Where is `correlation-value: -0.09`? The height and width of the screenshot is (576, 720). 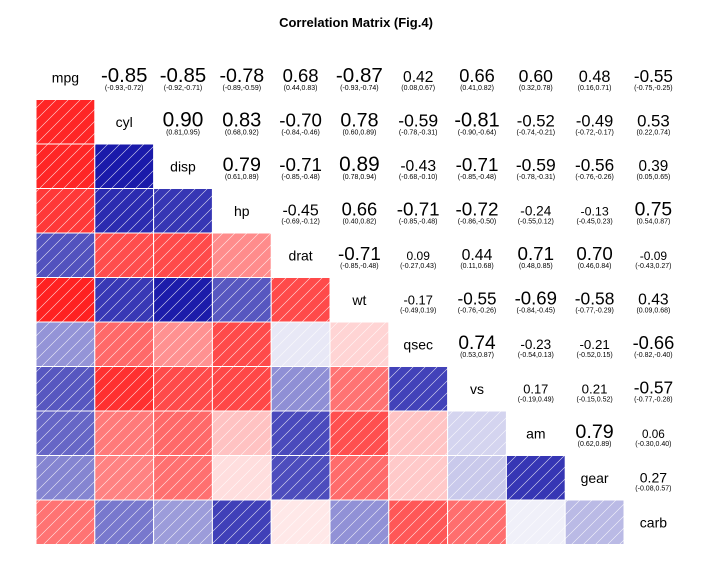
correlation-value: -0.09 is located at coordinates (654, 256).